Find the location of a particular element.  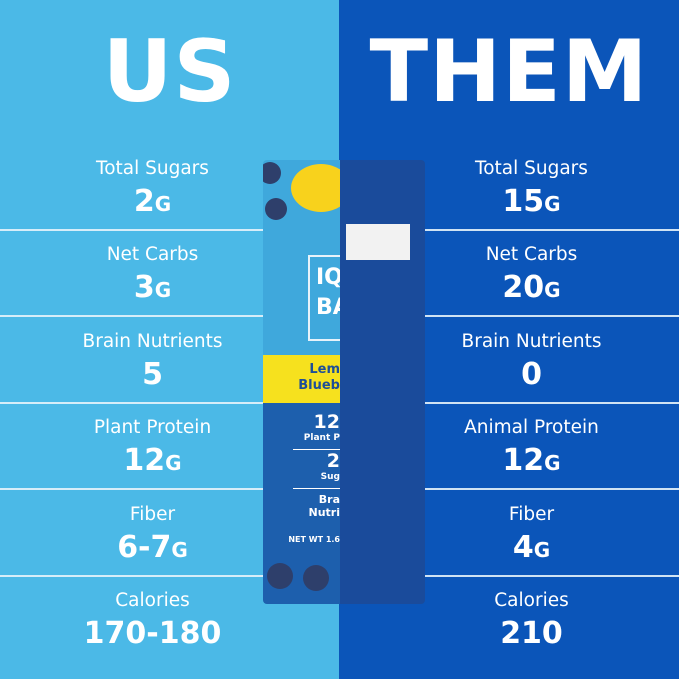

bar-claims: 12 Plant P 2 Sug Bra Nutri NET WT 1.6 is located at coordinates (301, 503).